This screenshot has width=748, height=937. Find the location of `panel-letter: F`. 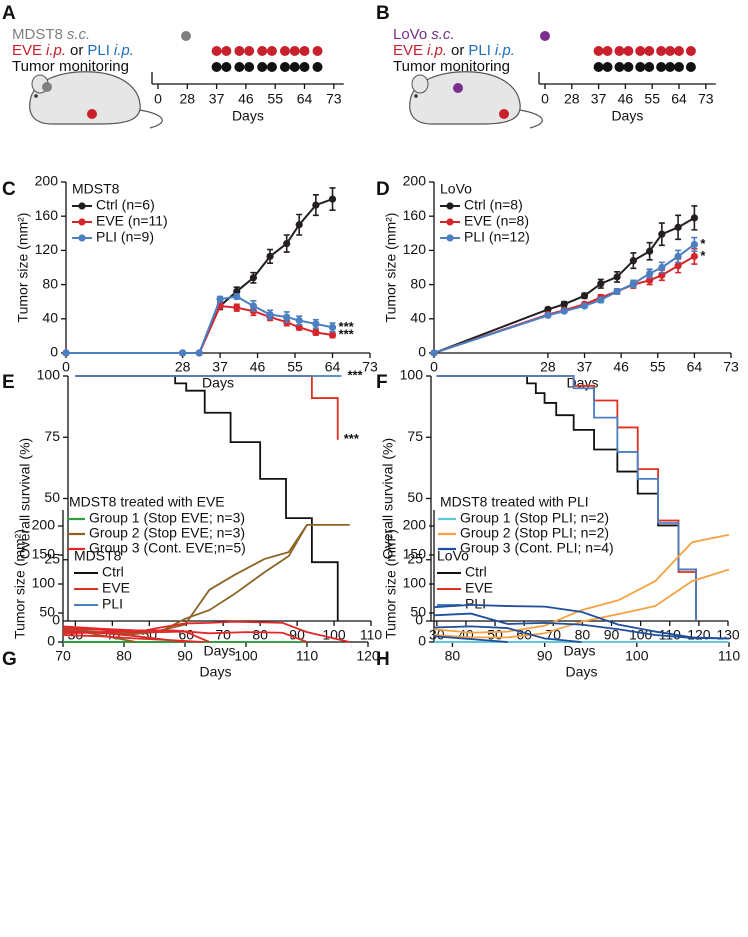

panel-letter: F is located at coordinates (382, 382).